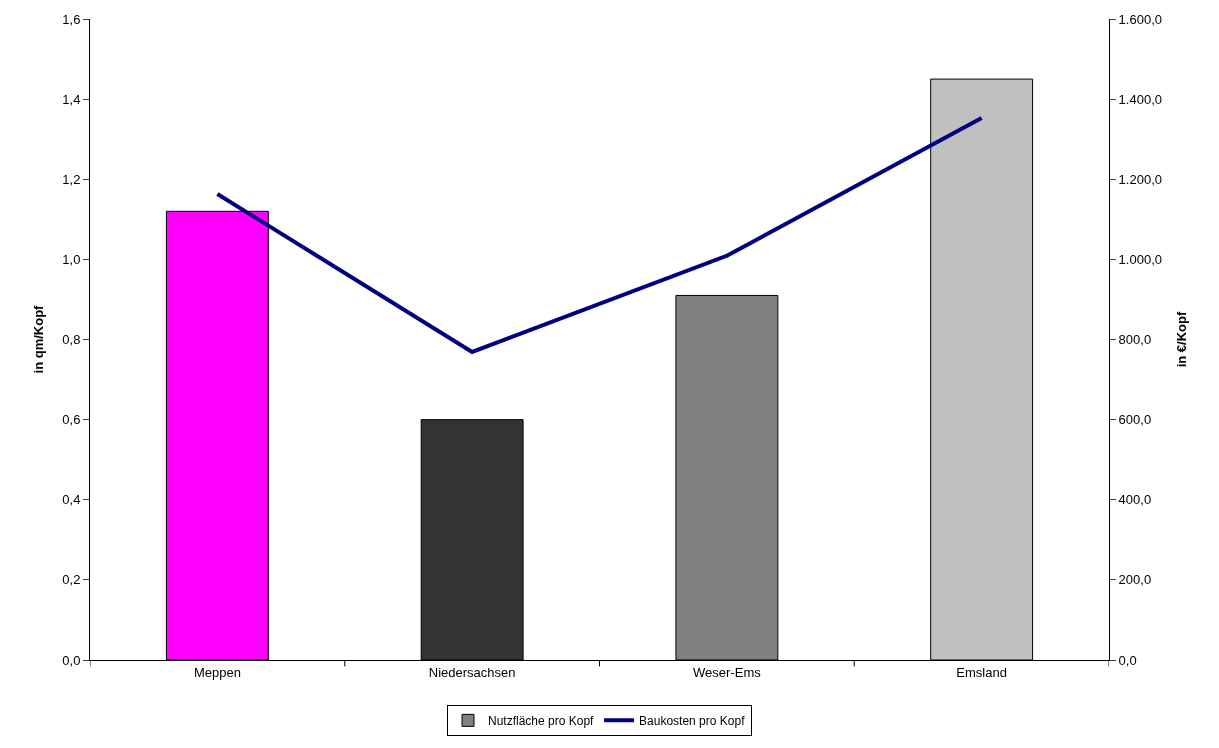 This screenshot has width=1219, height=748. I want to click on x-tick-label: Niedersachsen, so click(472, 672).